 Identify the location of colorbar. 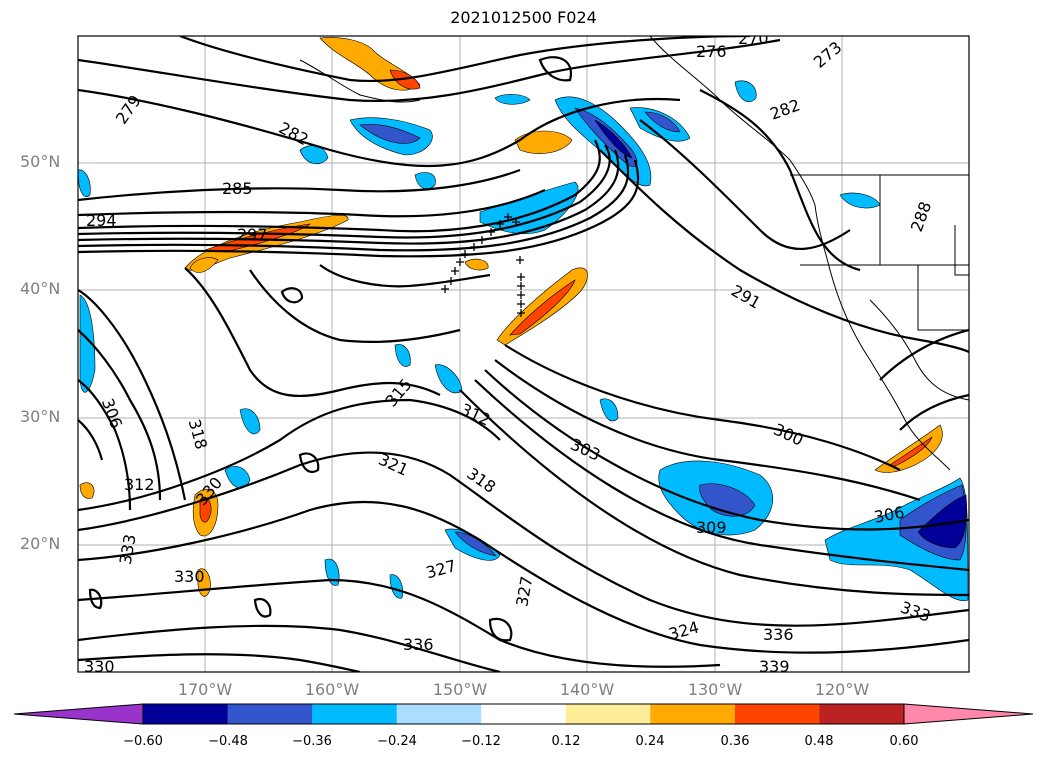
(523, 714).